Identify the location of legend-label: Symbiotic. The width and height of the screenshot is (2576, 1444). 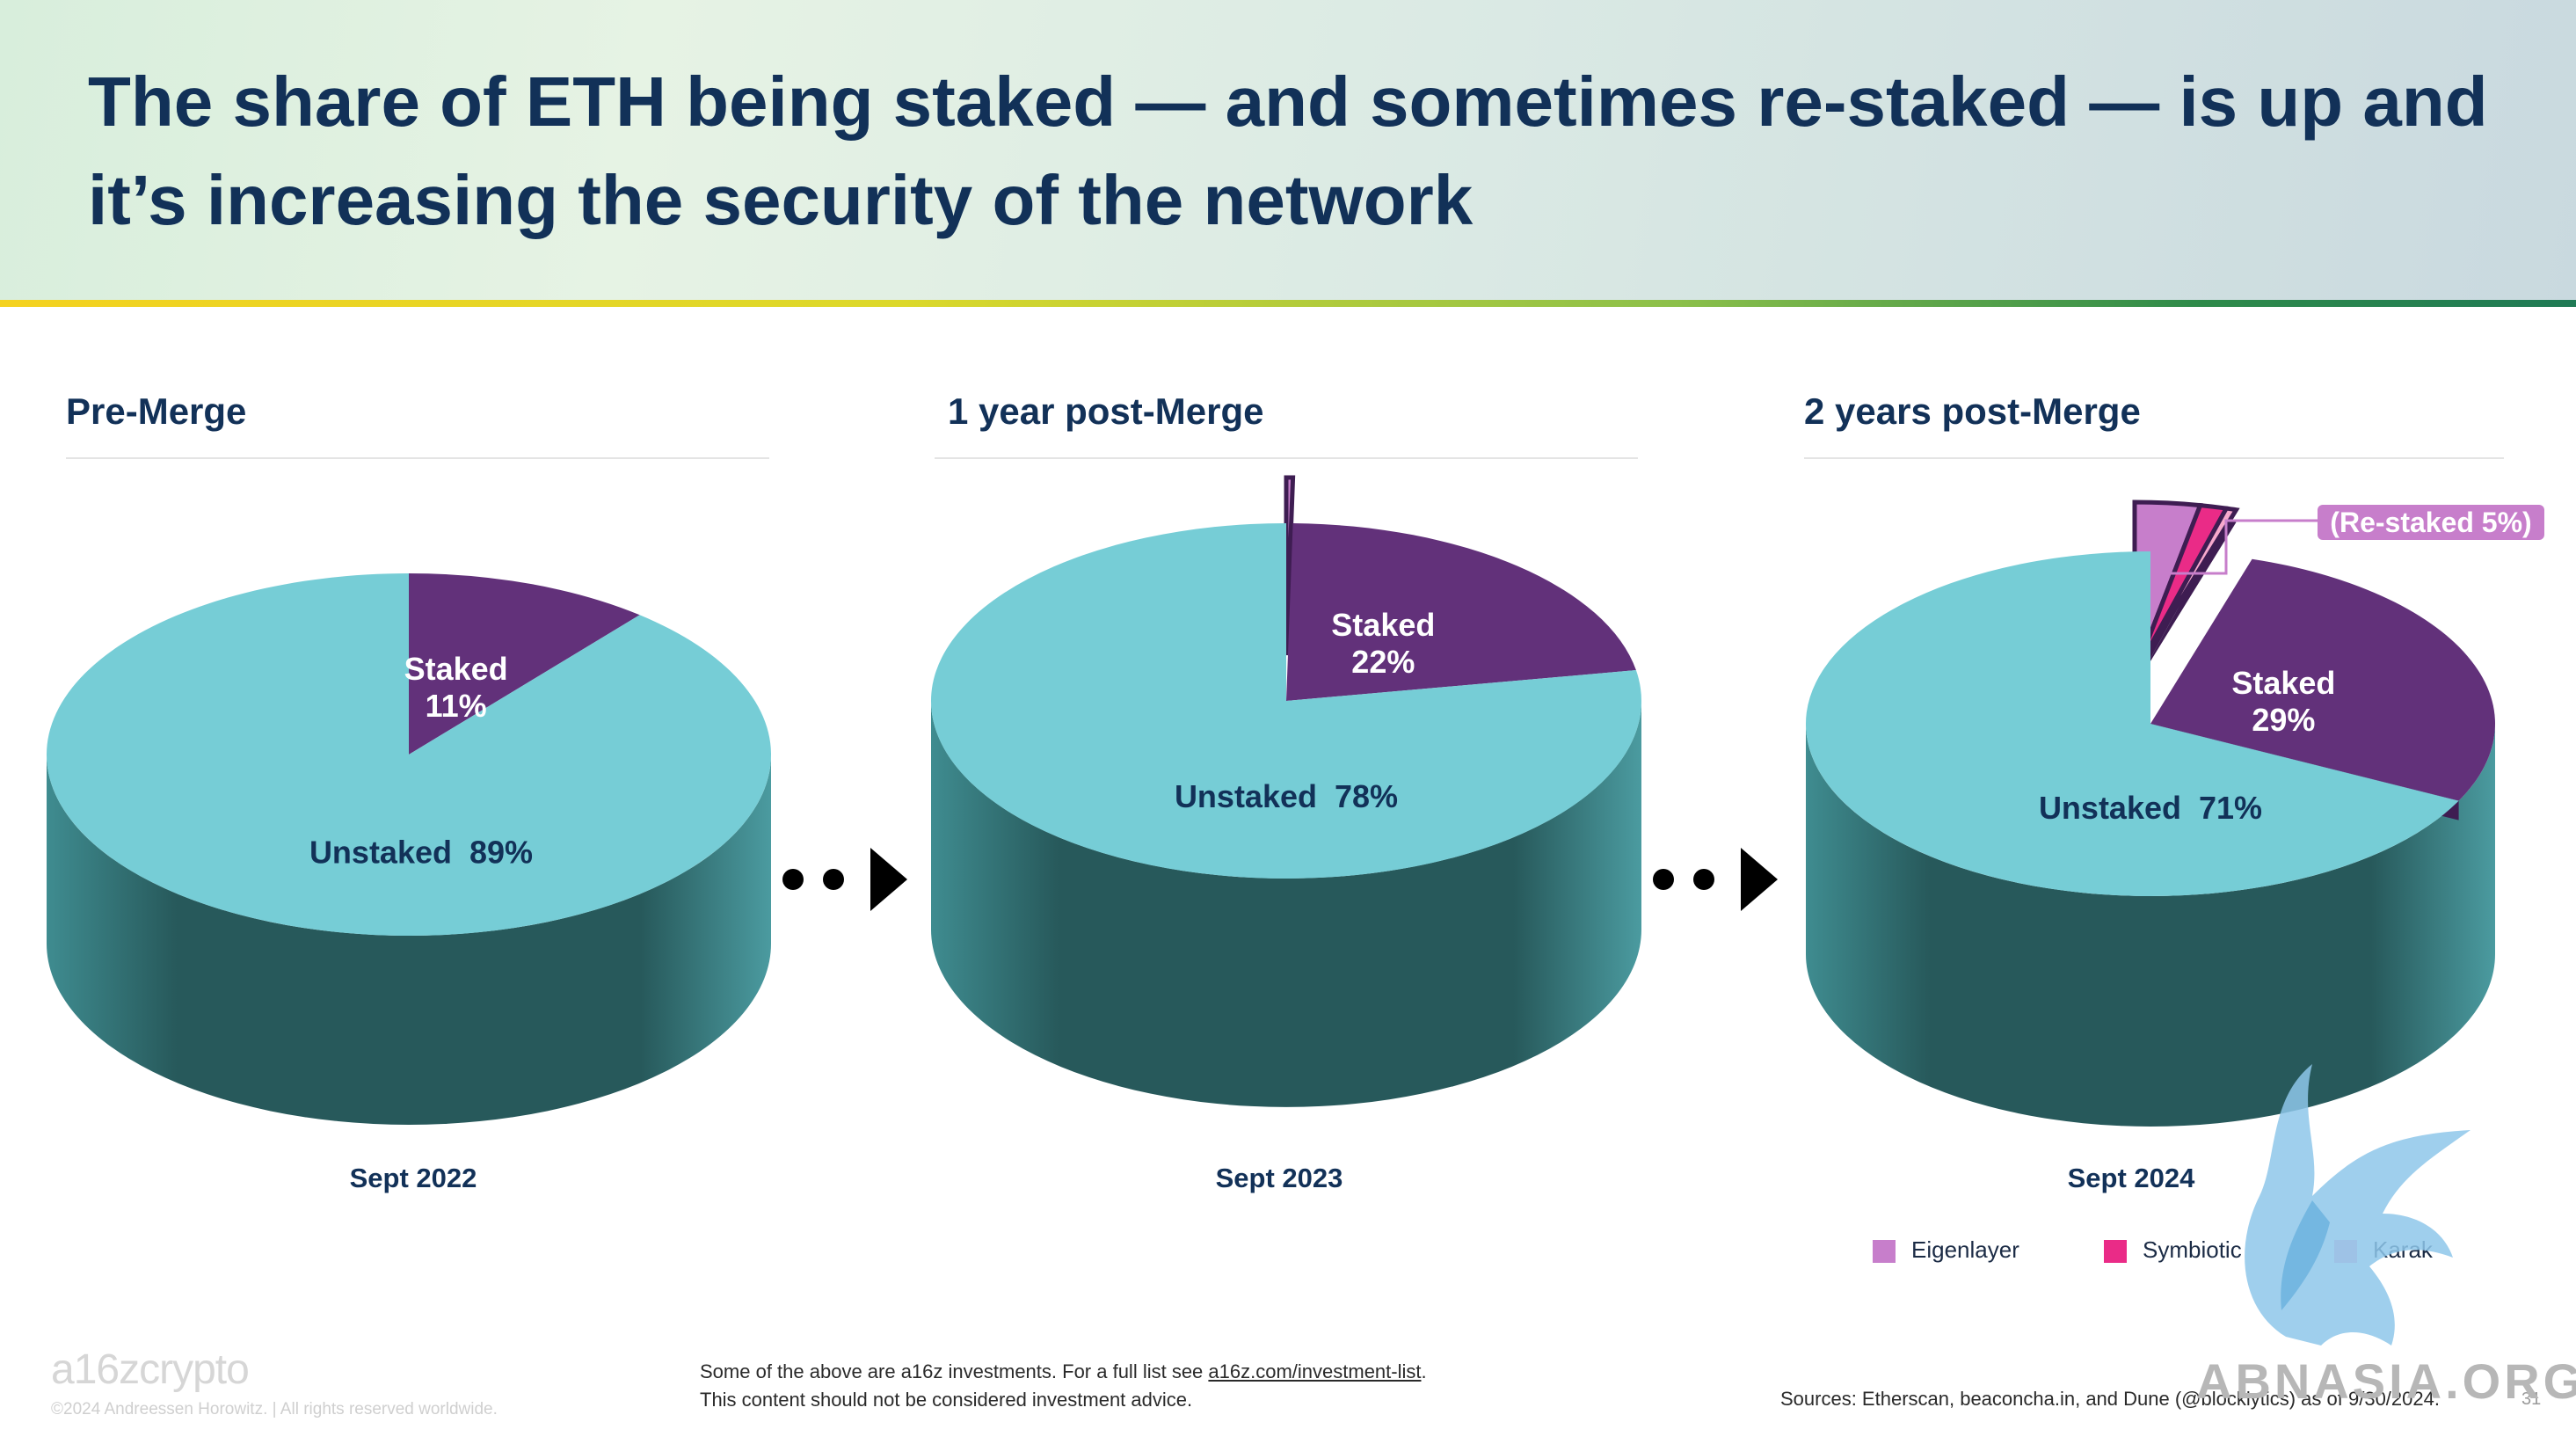
(2192, 1249).